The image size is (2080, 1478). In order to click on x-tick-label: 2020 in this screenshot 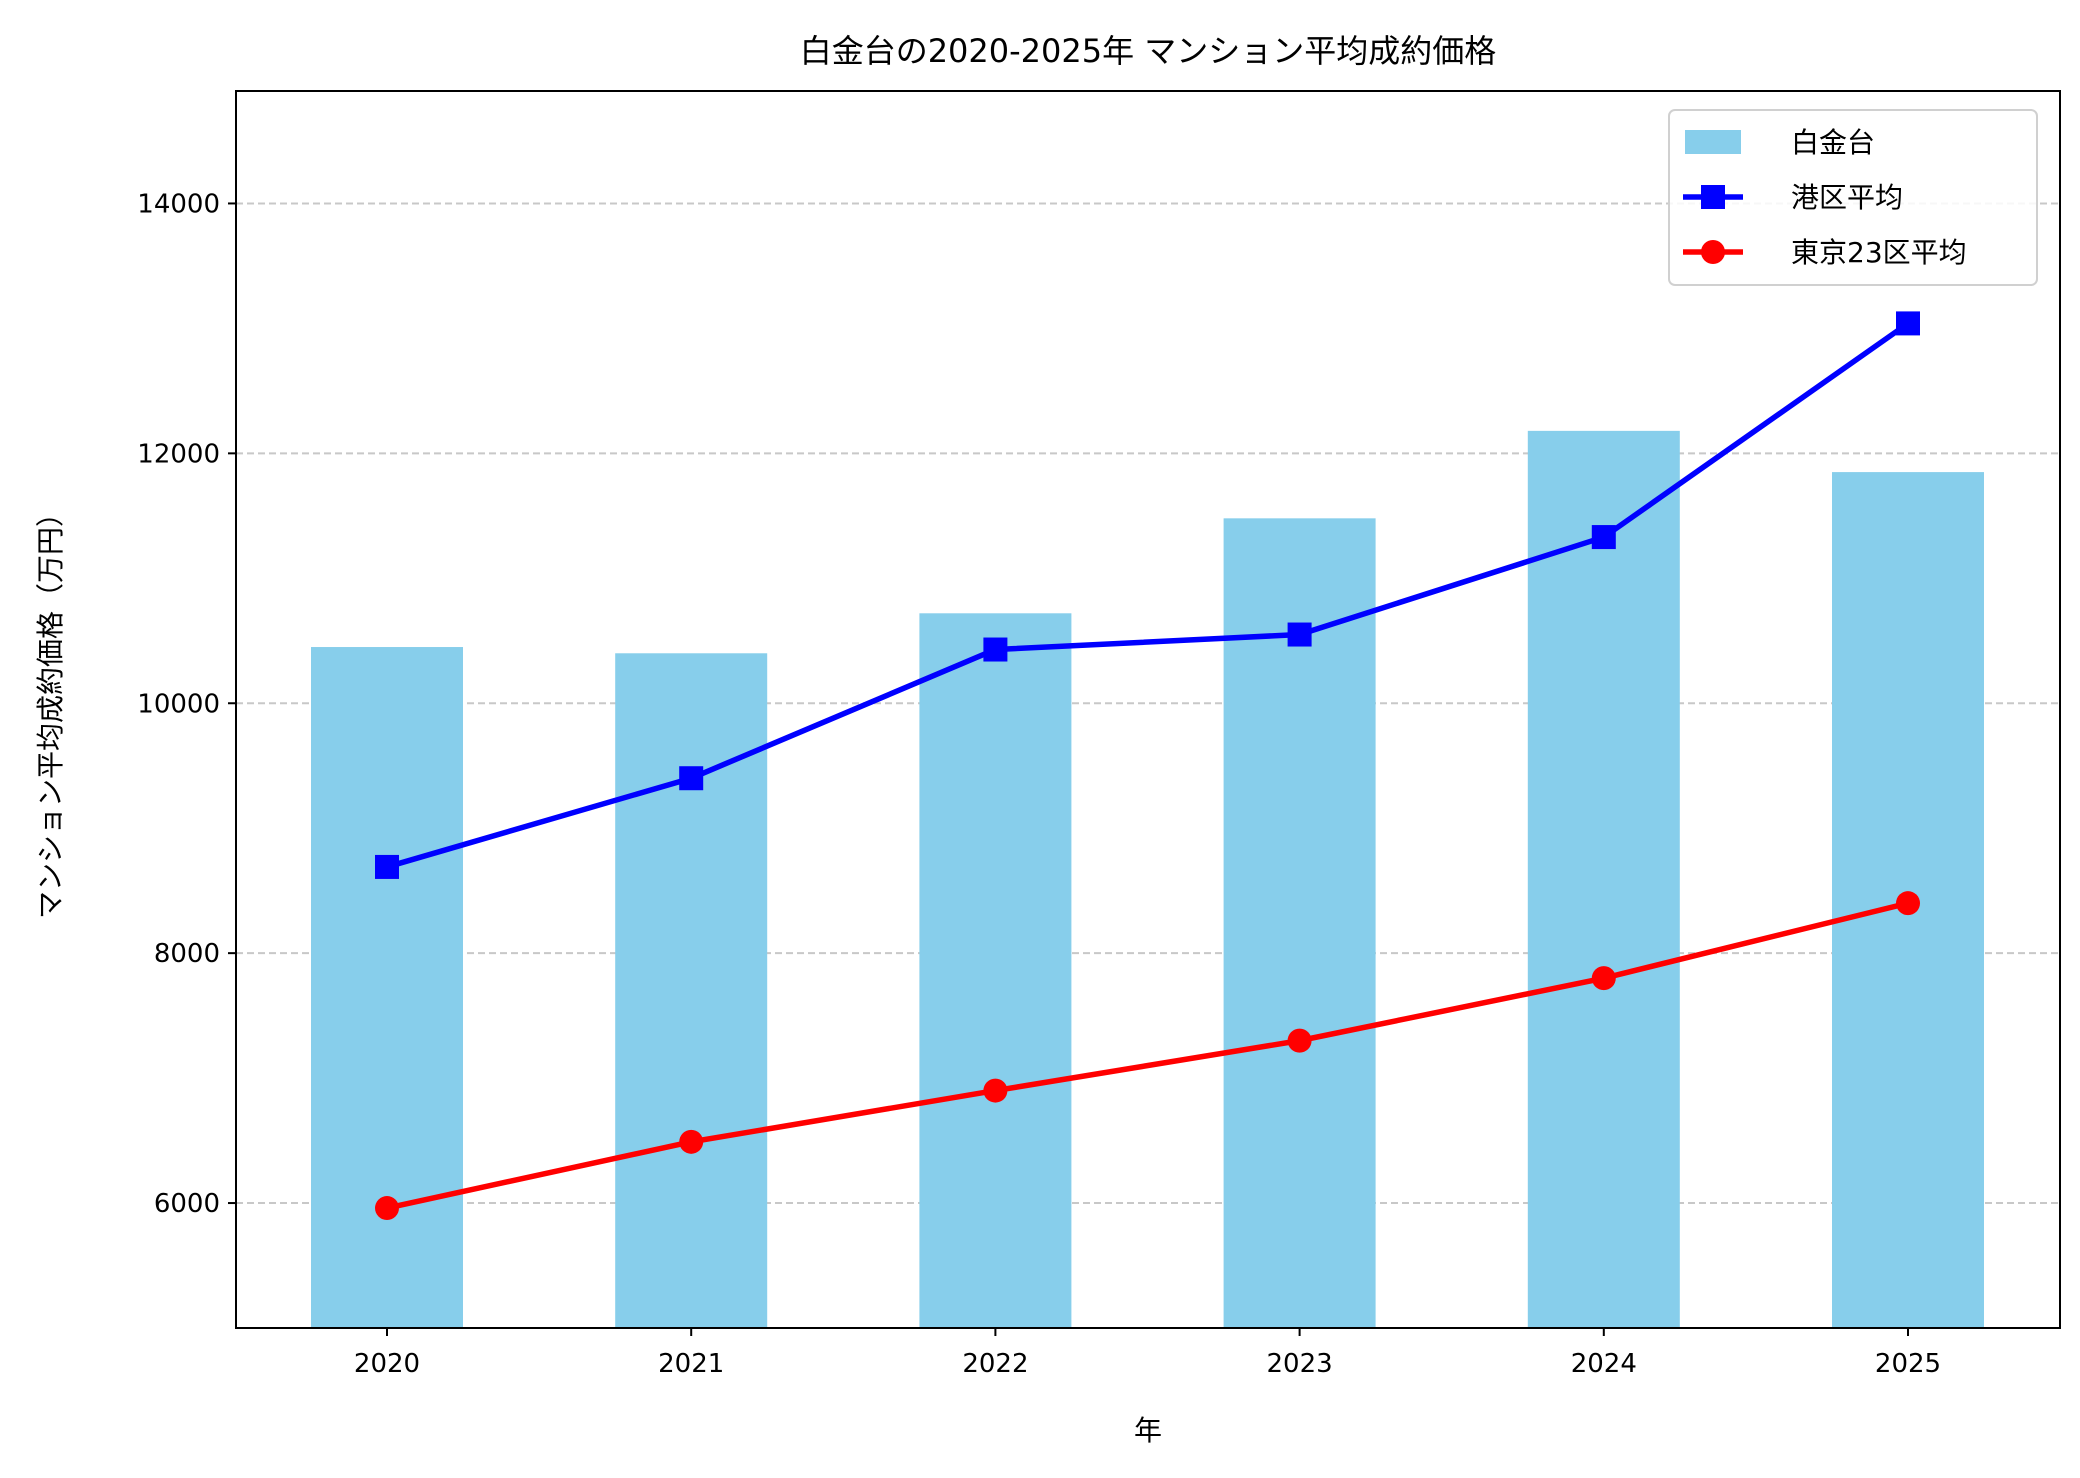, I will do `click(387, 1364)`.